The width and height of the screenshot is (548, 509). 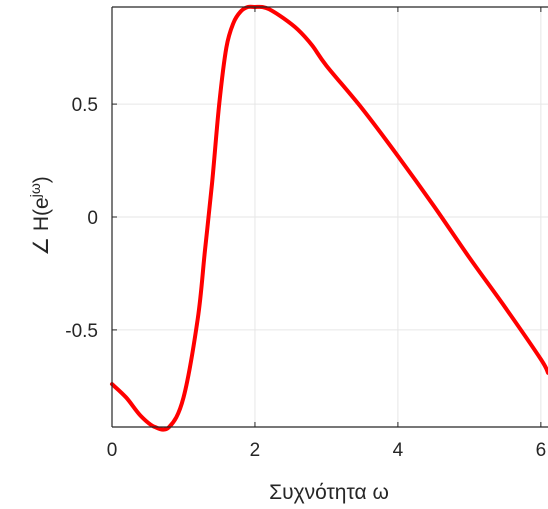 What do you see at coordinates (35, 190) in the screenshot?
I see `y-axis-label-superscript: jω` at bounding box center [35, 190].